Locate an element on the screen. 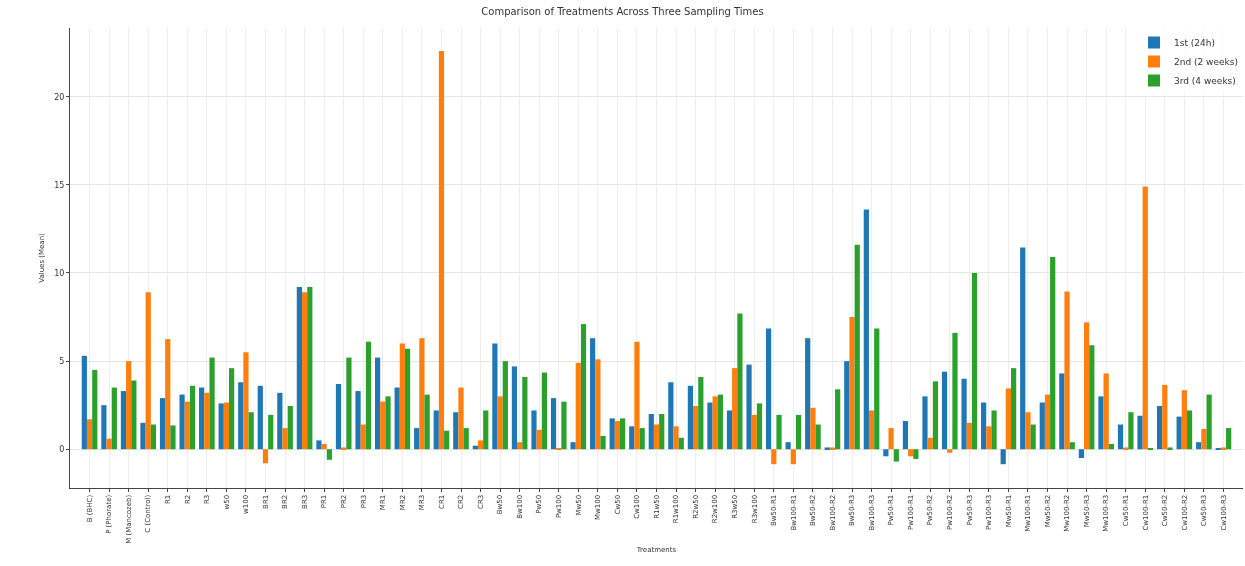 This screenshot has height=566, width=1245. legend-label: 2nd (2 weeks) is located at coordinates (1206, 62).